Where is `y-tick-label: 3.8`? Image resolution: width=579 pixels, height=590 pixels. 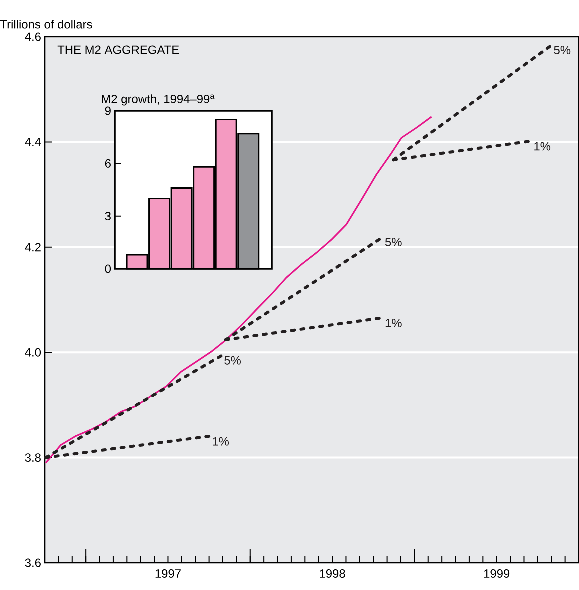
y-tick-label: 3.8 is located at coordinates (33, 458).